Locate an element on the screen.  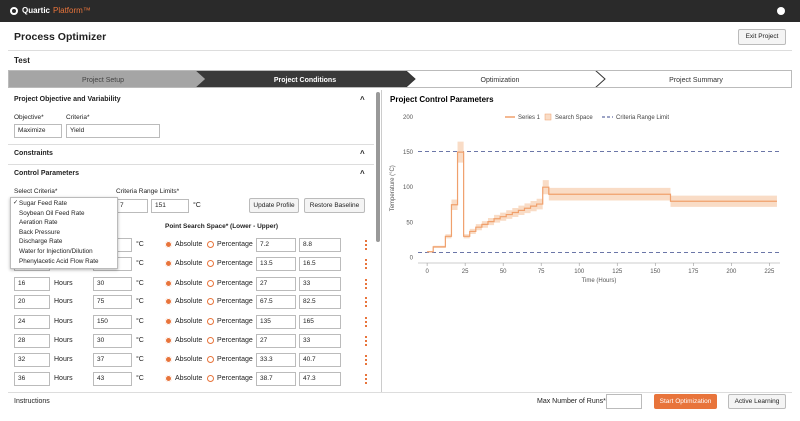
step-label: Project Setup is located at coordinates (103, 80).